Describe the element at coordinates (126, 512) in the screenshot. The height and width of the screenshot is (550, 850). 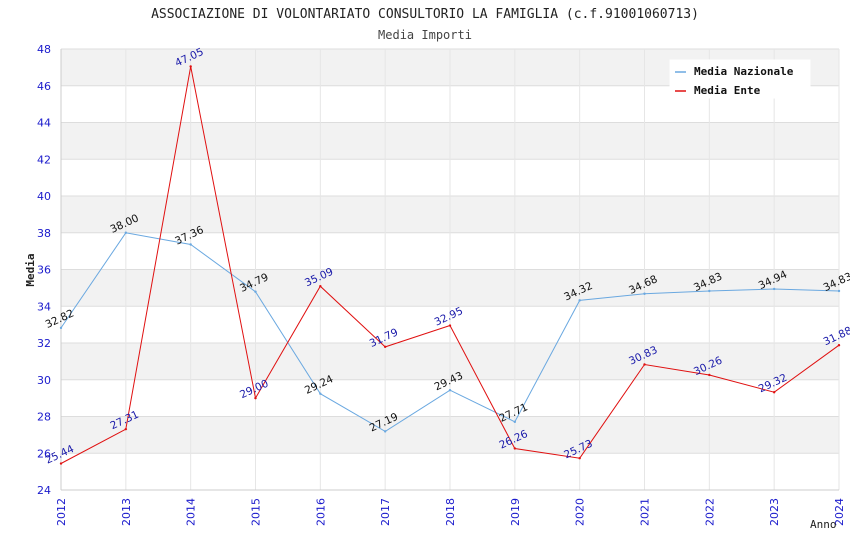
I see `x-tick-label: 2013` at that location.